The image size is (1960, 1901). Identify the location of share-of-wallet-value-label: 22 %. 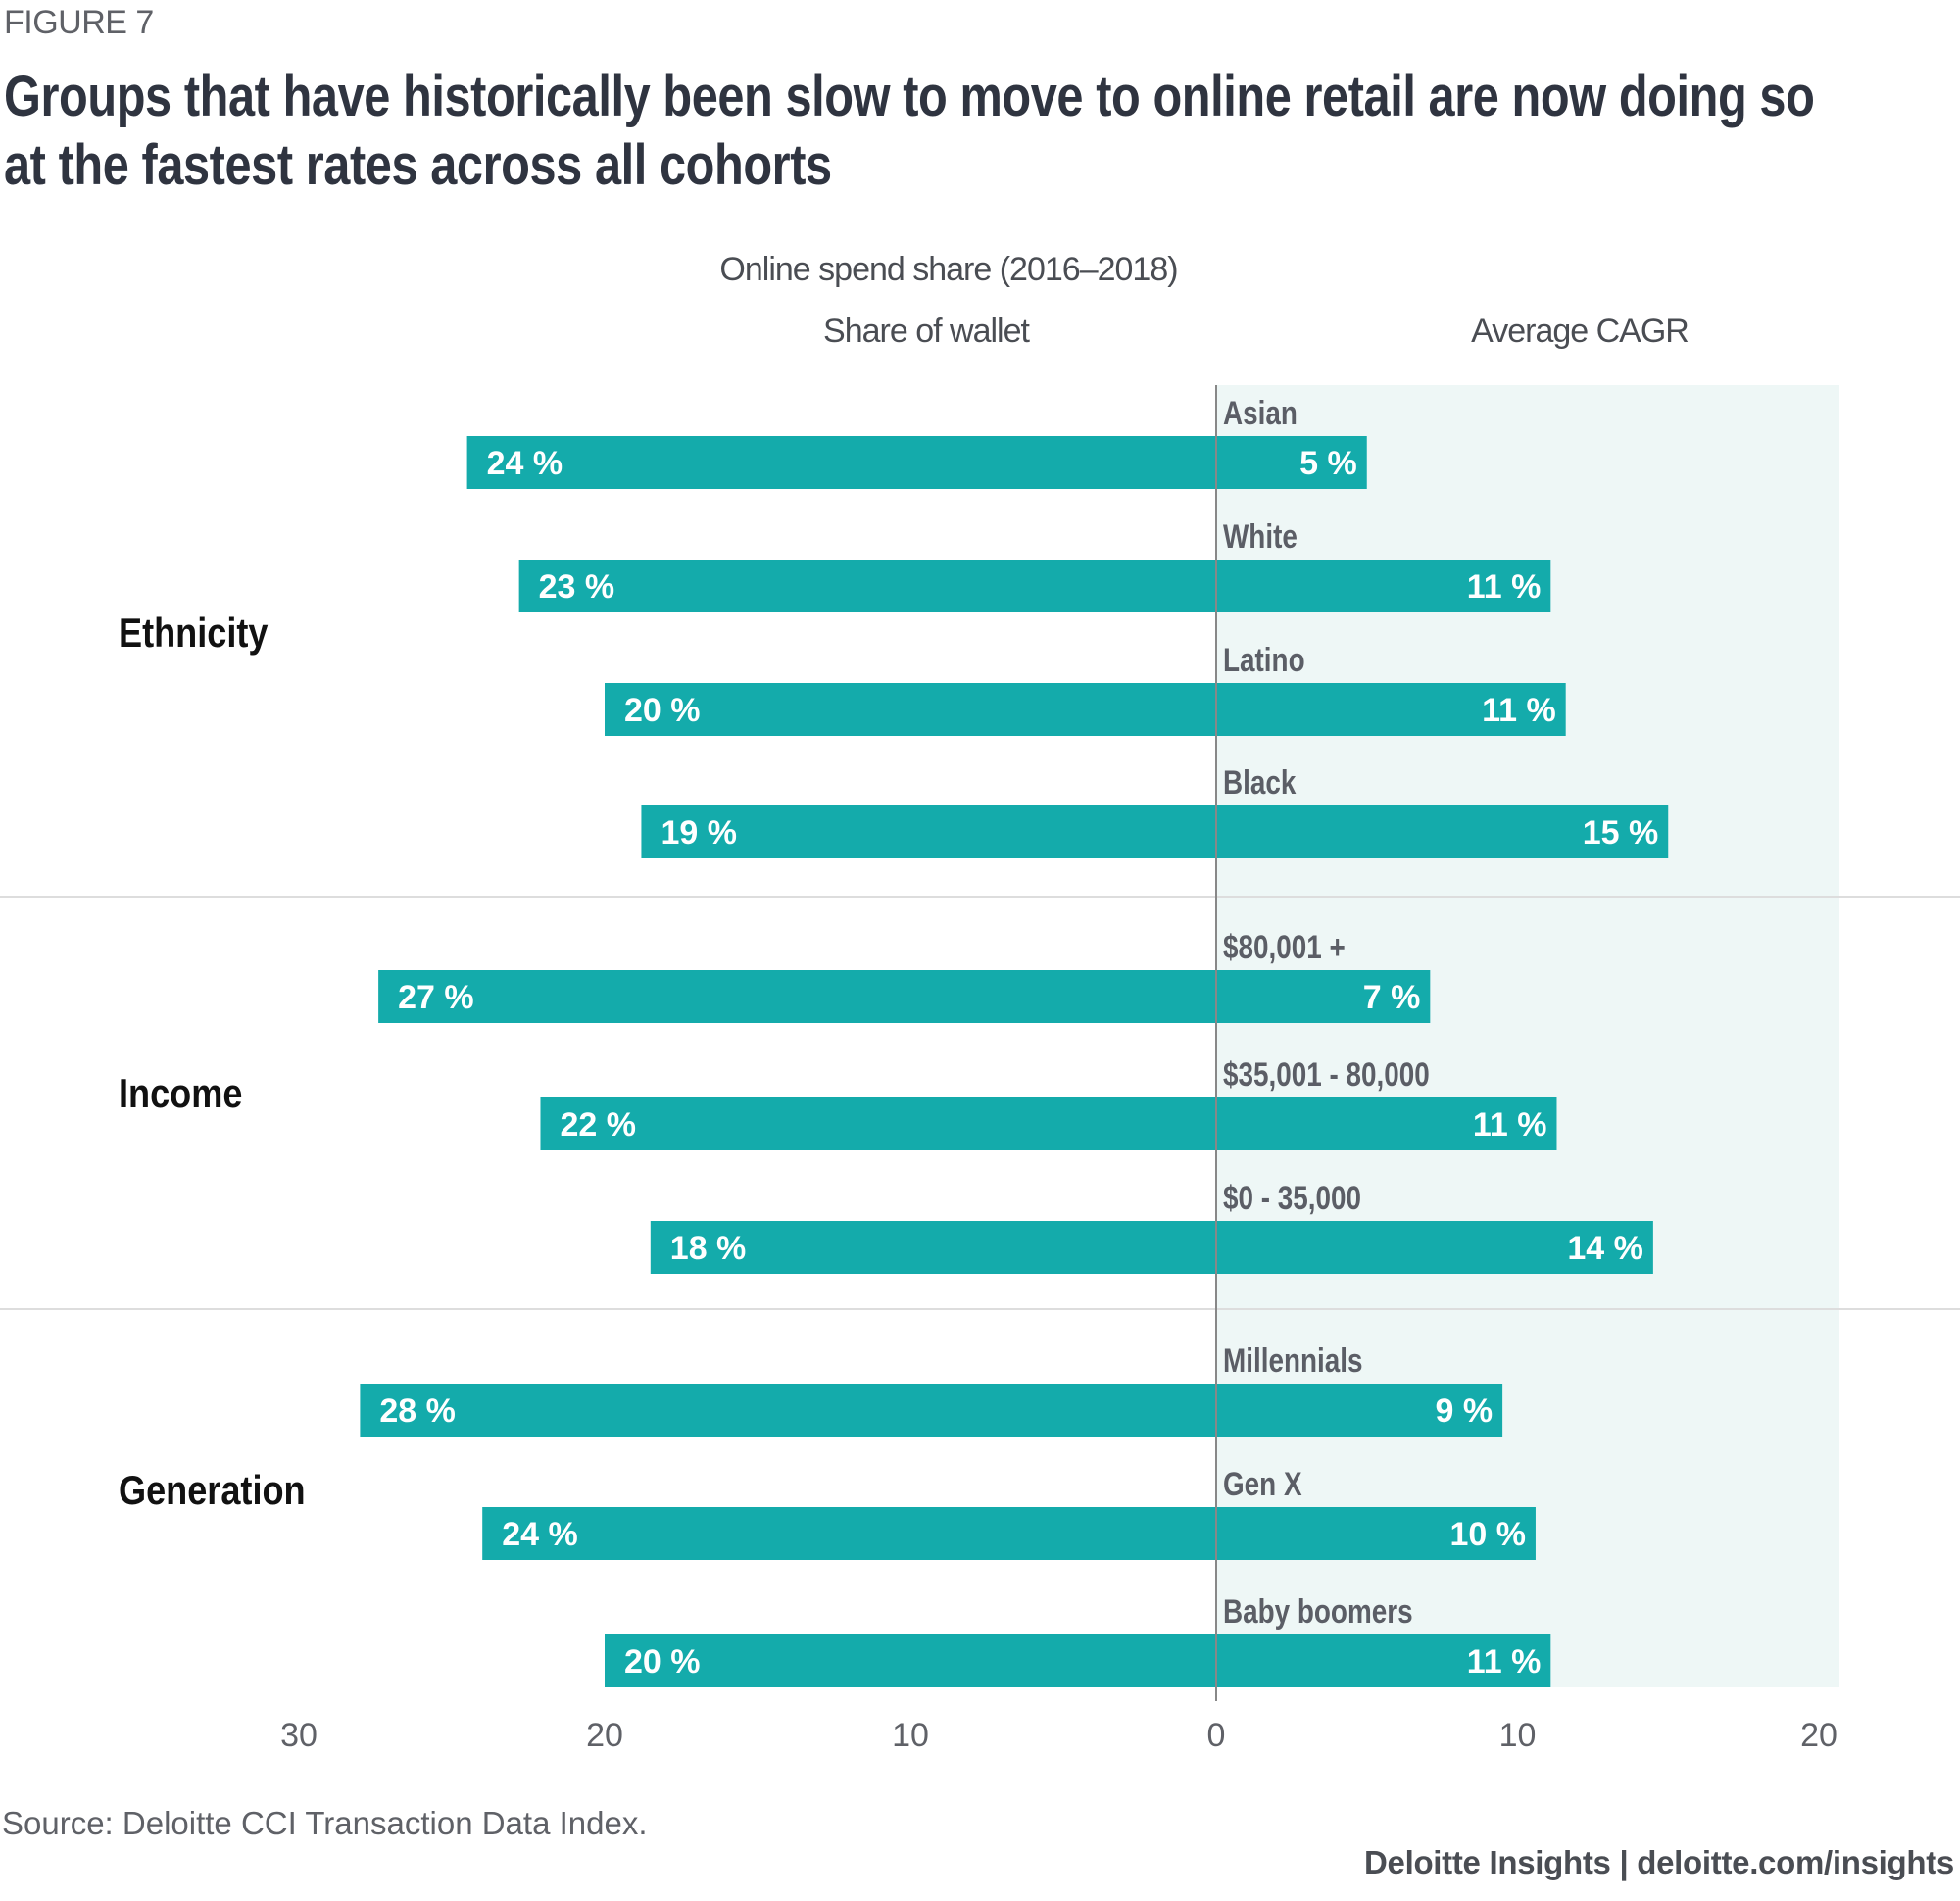
(598, 1125).